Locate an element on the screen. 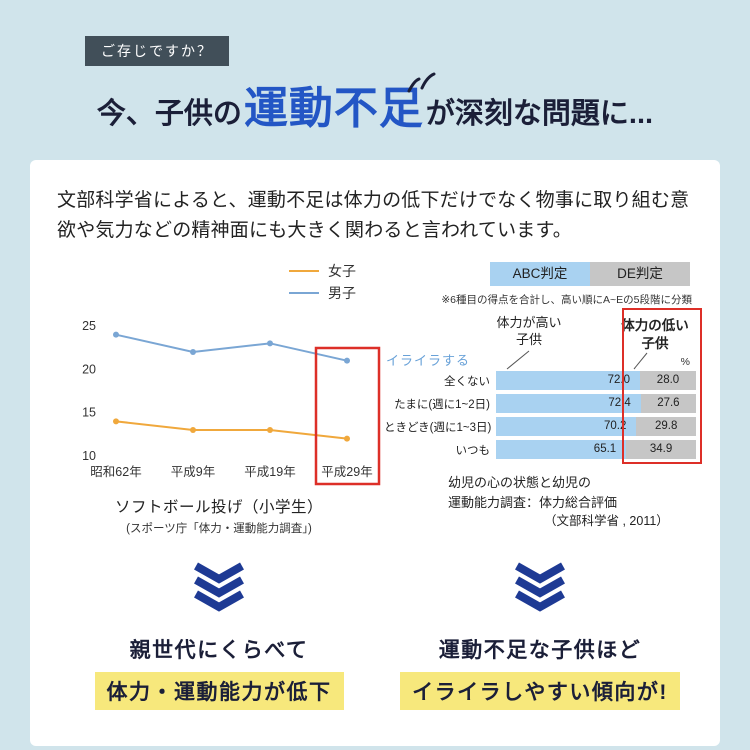 The width and height of the screenshot is (750, 750). legend-item-girls: 女子 is located at coordinates (322, 271).